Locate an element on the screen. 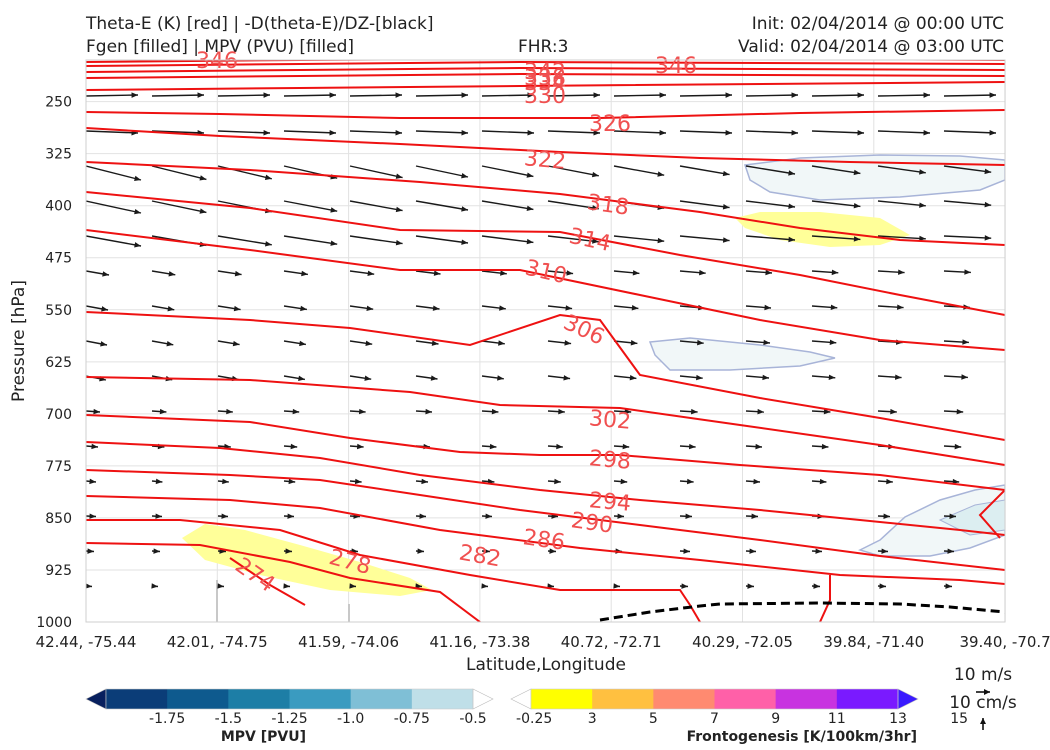 The image size is (1050, 750). colorbar-tick-label: -1.0 is located at coordinates (350, 719).